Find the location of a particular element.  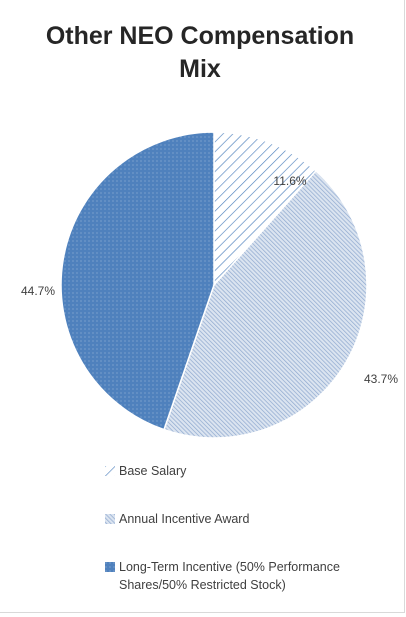

legend-label-base-salary: Base Salary is located at coordinates (153, 471).